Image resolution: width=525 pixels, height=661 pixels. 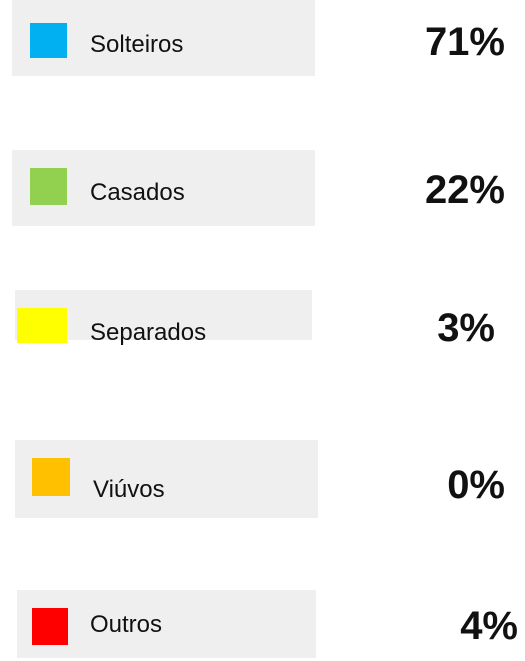 What do you see at coordinates (476, 485) in the screenshot?
I see `percentage-value: 0%` at bounding box center [476, 485].